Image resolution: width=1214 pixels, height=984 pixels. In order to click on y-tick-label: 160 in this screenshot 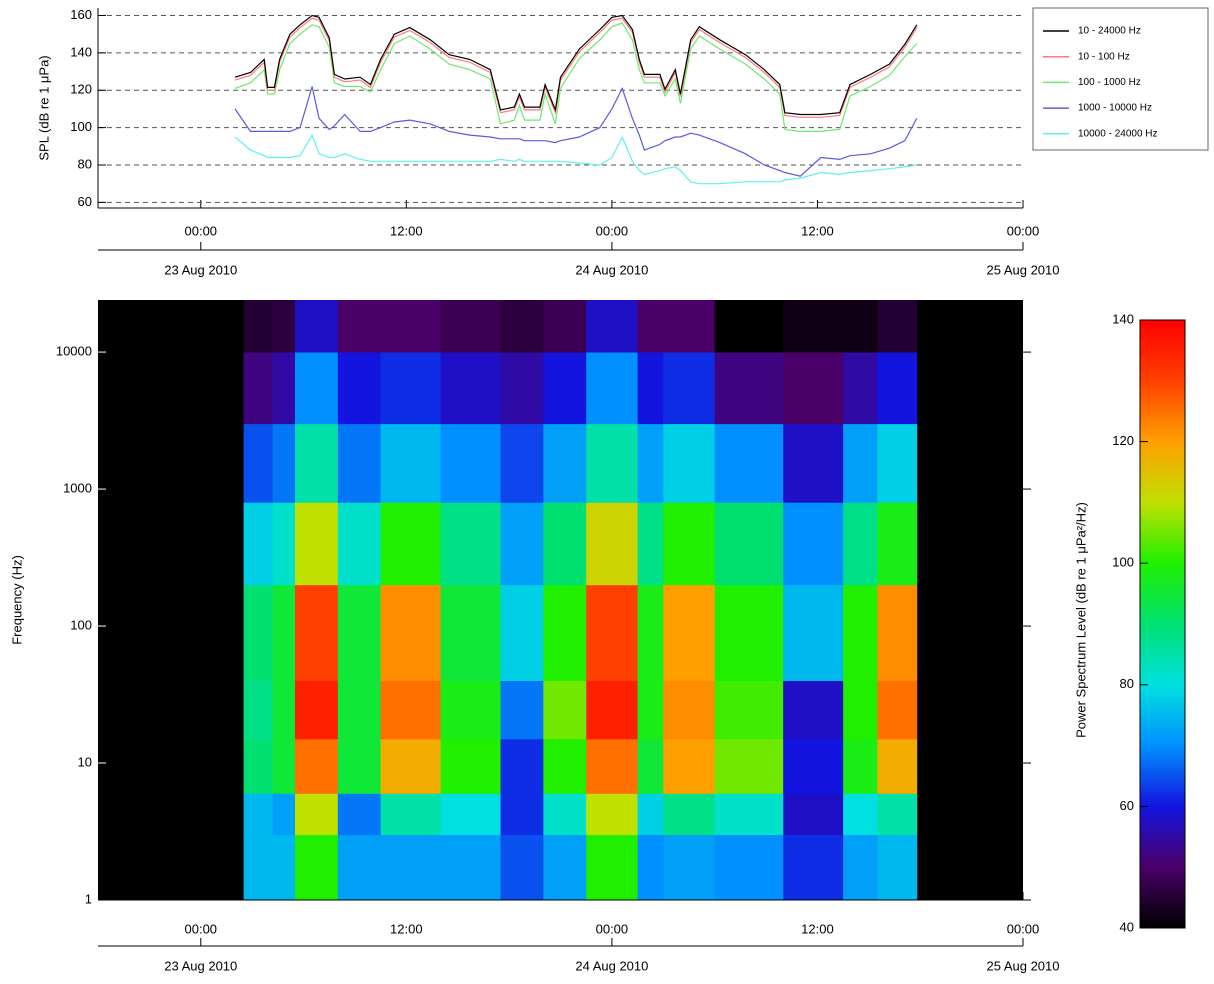, I will do `click(81, 14)`.